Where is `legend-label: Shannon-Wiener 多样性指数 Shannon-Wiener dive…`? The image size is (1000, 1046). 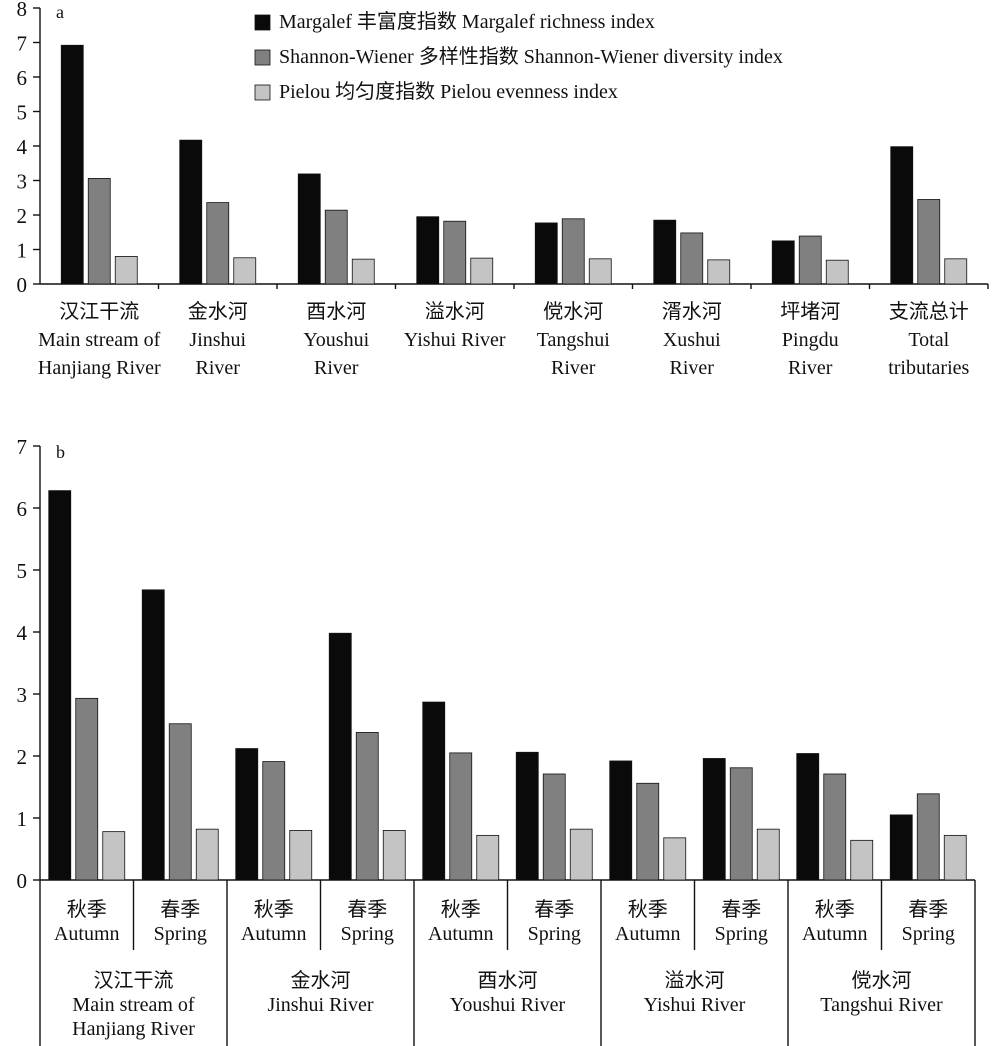 legend-label: Shannon-Wiener 多样性指数 Shannon-Wiener dive… is located at coordinates (531, 56).